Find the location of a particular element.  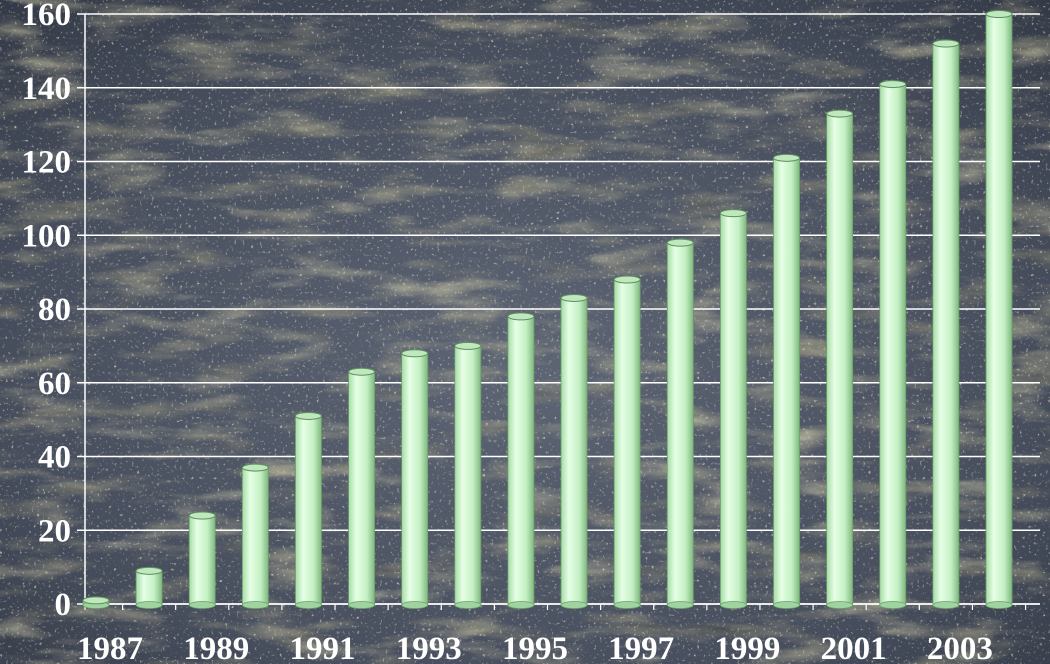

bar-1991 is located at coordinates (308, 510).